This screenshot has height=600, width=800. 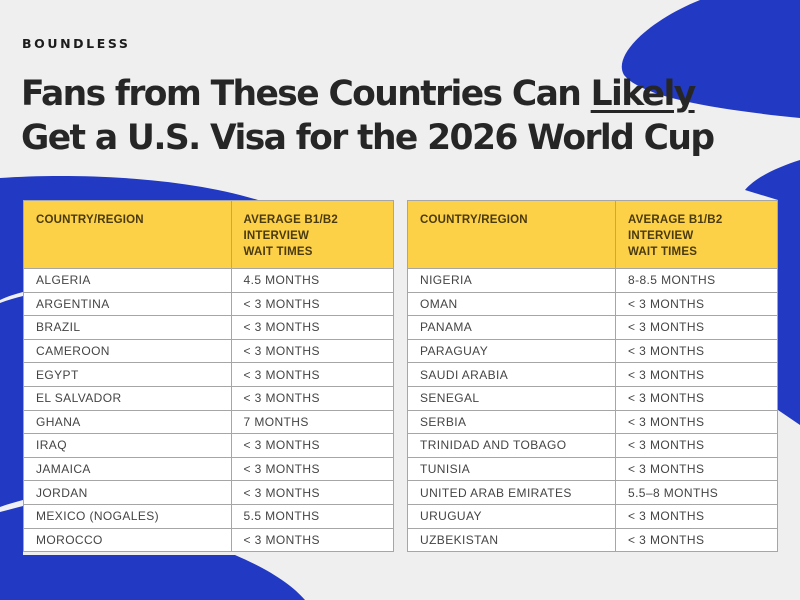 I want to click on country-cell: SENEGAL, so click(x=511, y=398).